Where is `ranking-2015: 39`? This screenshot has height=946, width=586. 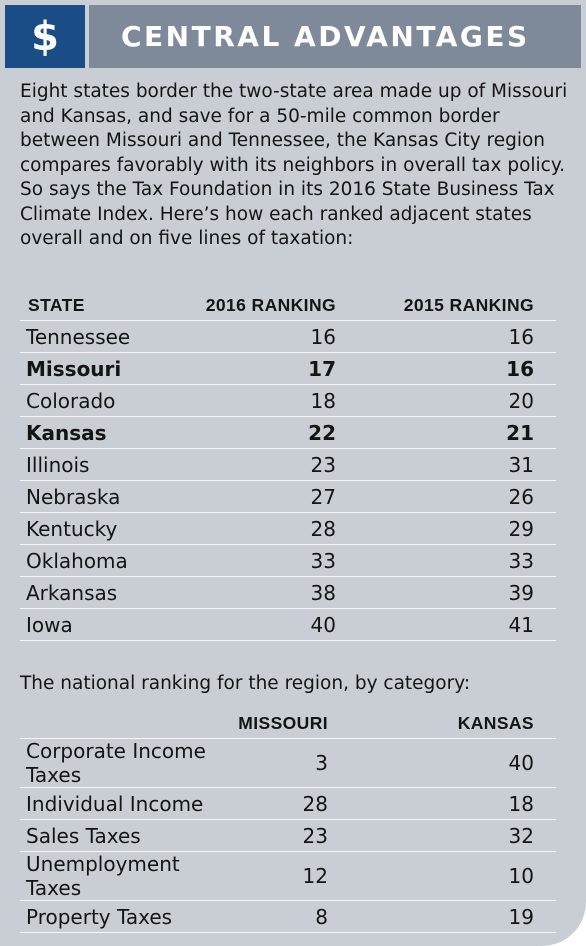 ranking-2015: 39 is located at coordinates (457, 592).